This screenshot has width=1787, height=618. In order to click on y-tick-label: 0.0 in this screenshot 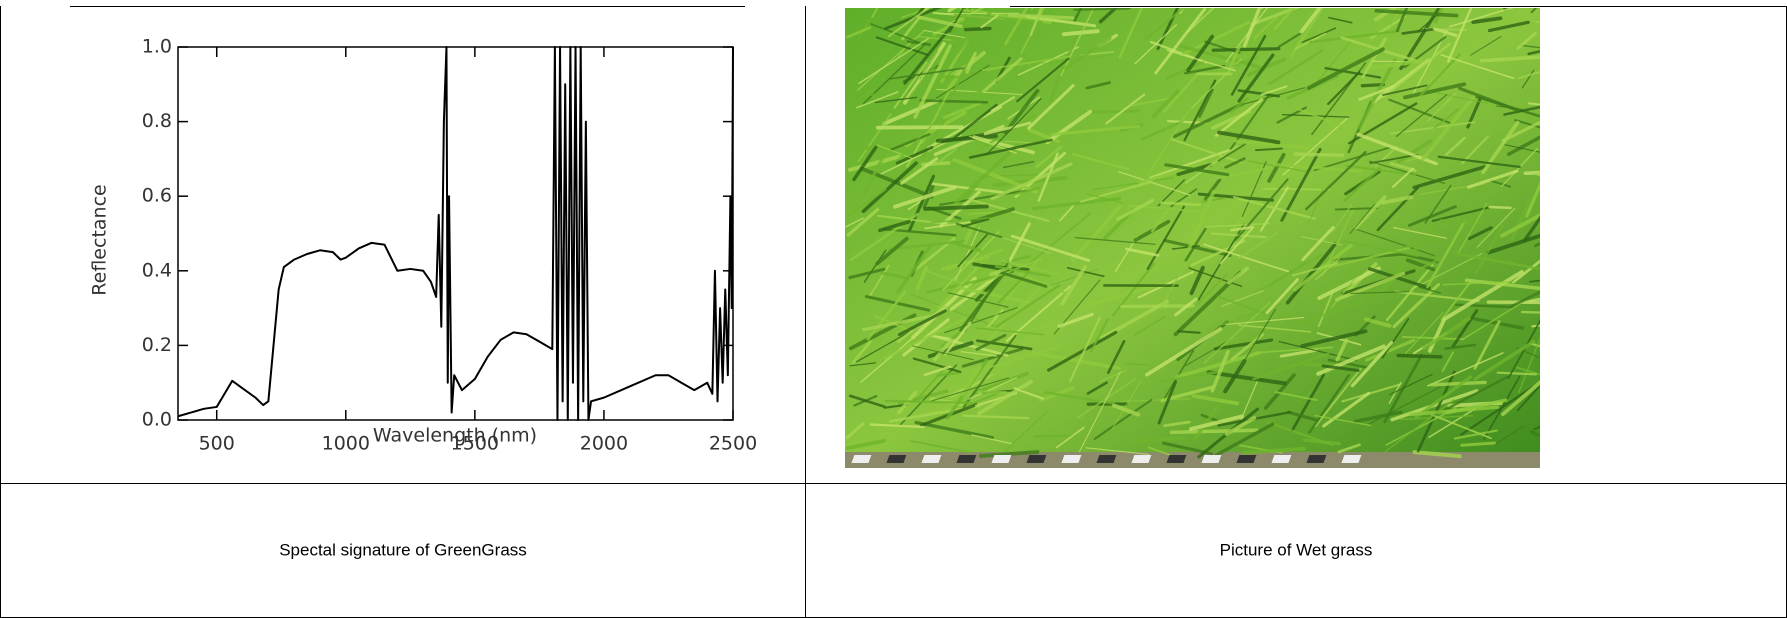, I will do `click(157, 420)`.